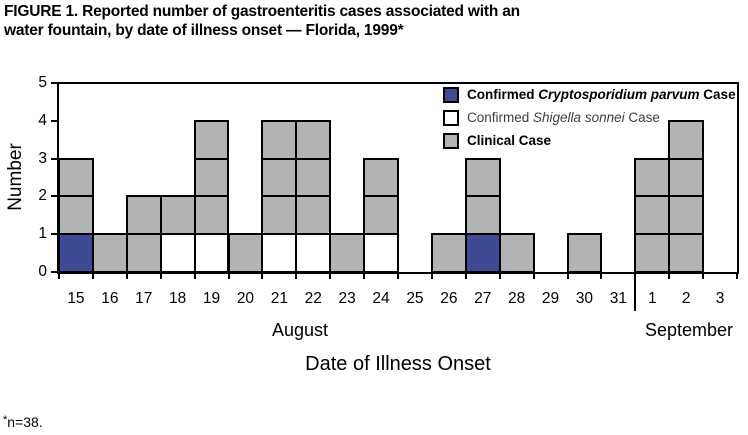 The width and height of the screenshot is (748, 435). What do you see at coordinates (144, 298) in the screenshot?
I see `x-tick-label-day: 17` at bounding box center [144, 298].